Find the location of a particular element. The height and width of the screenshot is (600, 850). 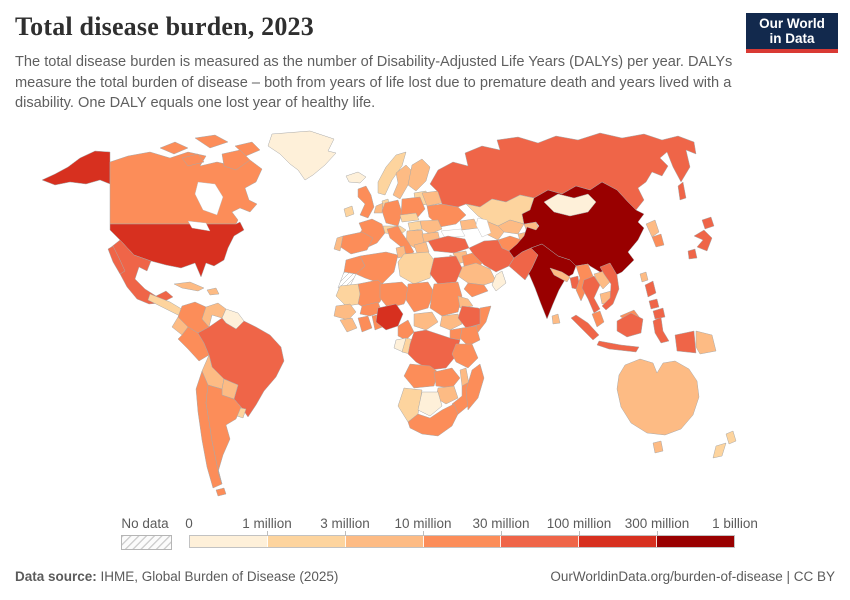

country-japan-hokkaido is located at coordinates (708, 223).